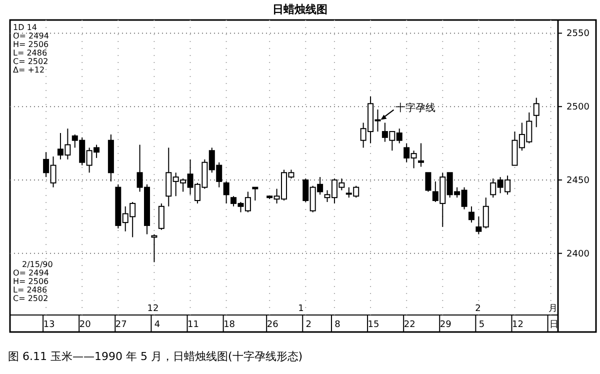 The height and width of the screenshot is (374, 600). What do you see at coordinates (301, 309) in the screenshot?
I see `annotation: 1` at bounding box center [301, 309].